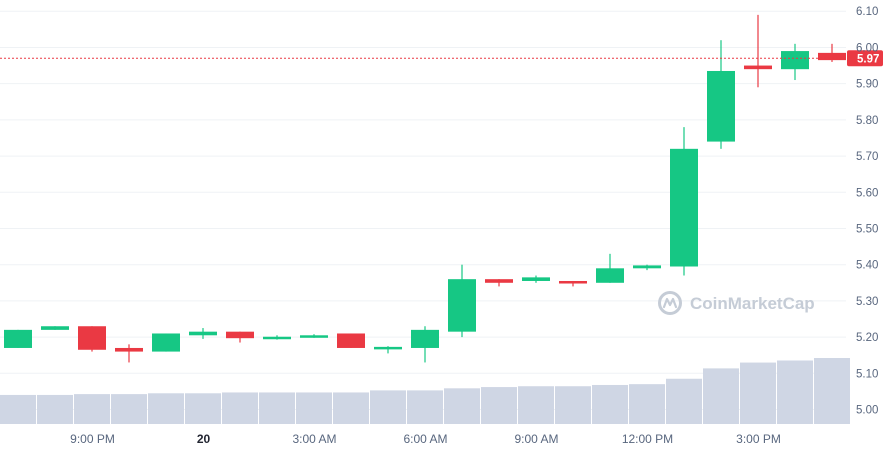  Describe the element at coordinates (867, 85) in the screenshot. I see `y-tick-label: 5.90` at that location.